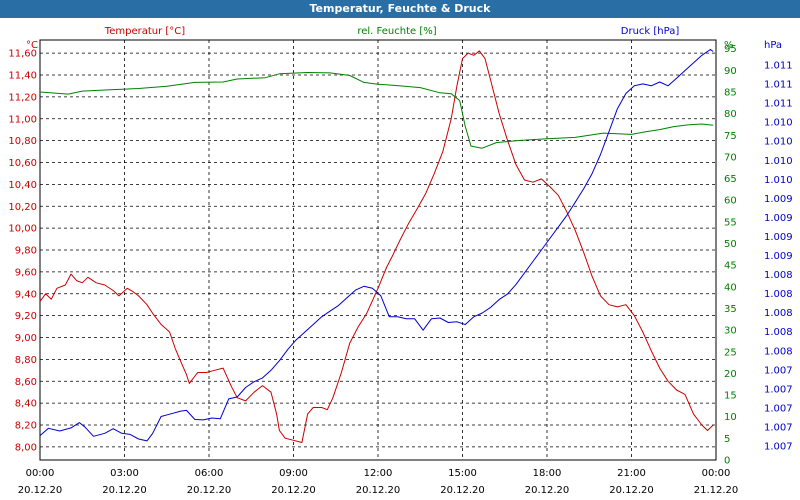 The width and height of the screenshot is (800, 500). Describe the element at coordinates (293, 473) in the screenshot. I see `x-tick-time: 09:00` at that location.